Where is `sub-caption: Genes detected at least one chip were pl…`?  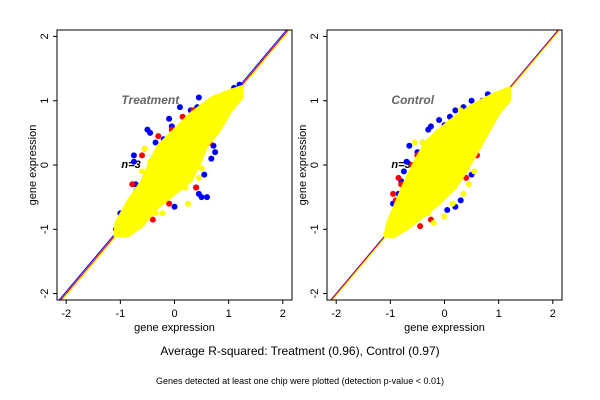 sub-caption: Genes detected at least one chip were pl… is located at coordinates (300, 381).